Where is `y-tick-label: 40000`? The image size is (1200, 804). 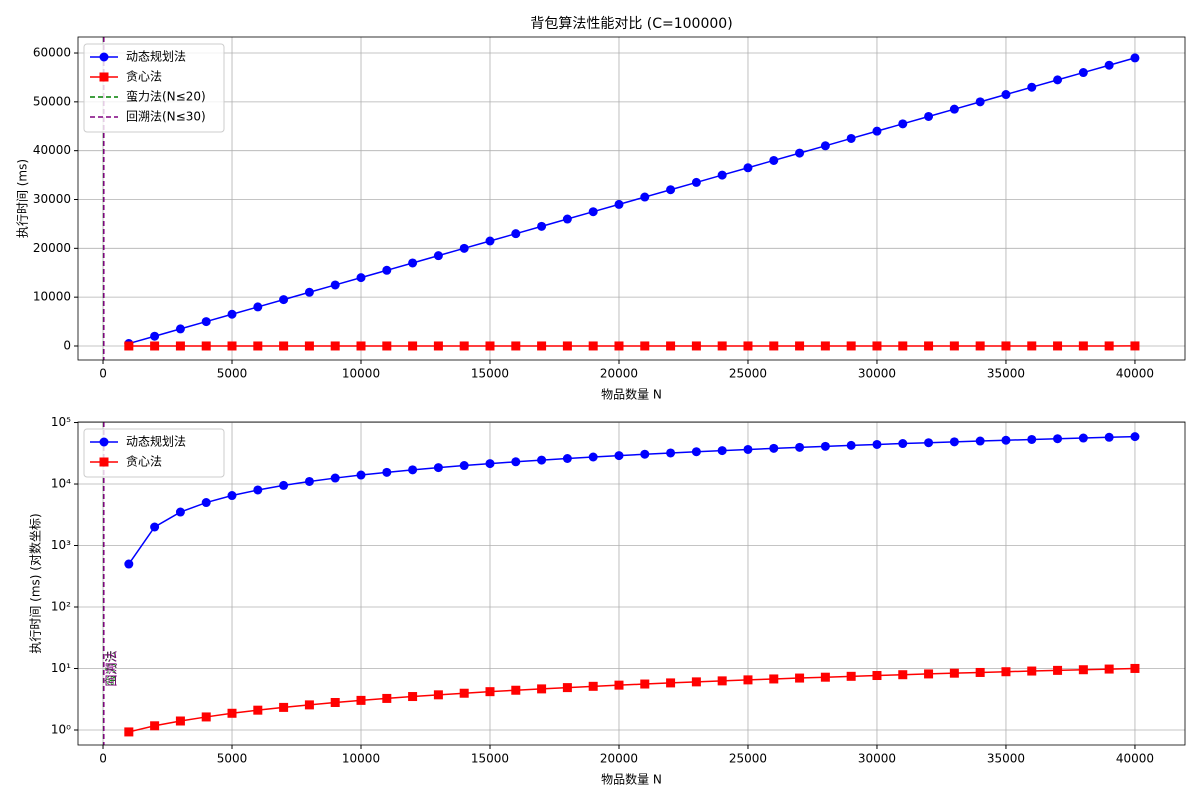
y-tick-label: 40000 is located at coordinates (52, 150).